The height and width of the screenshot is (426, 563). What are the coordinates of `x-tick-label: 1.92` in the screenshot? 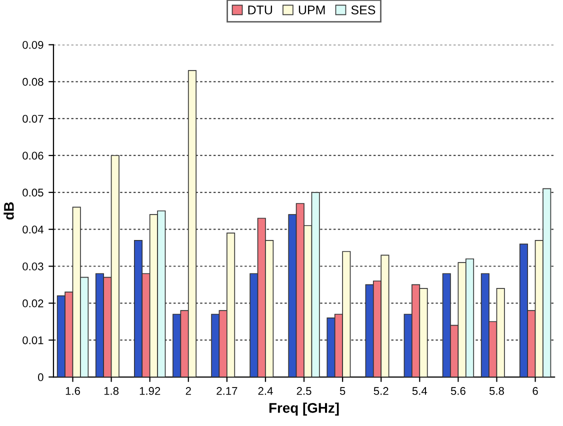 It's located at (150, 391).